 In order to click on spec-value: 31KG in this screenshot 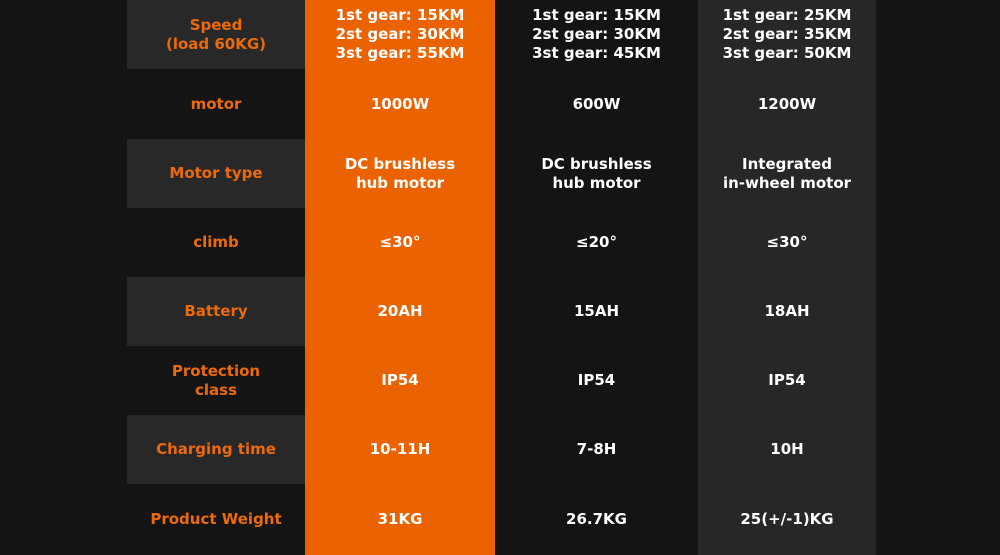, I will do `click(400, 519)`.